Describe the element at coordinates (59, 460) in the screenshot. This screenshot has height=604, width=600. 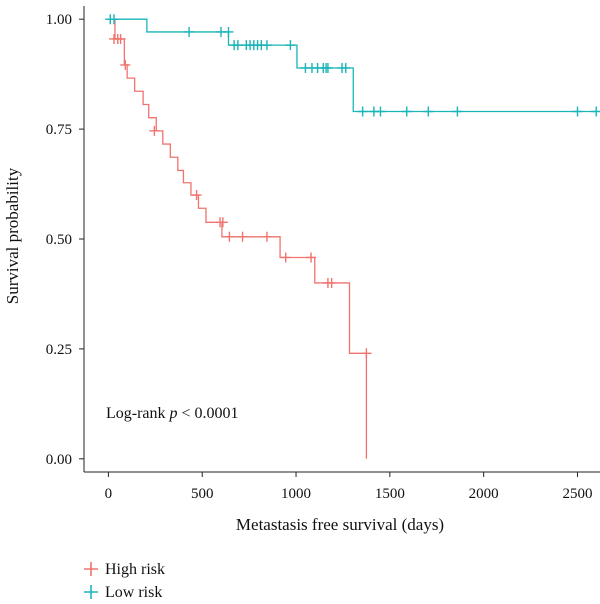
I see `y-tick-label: 0.00` at that location.